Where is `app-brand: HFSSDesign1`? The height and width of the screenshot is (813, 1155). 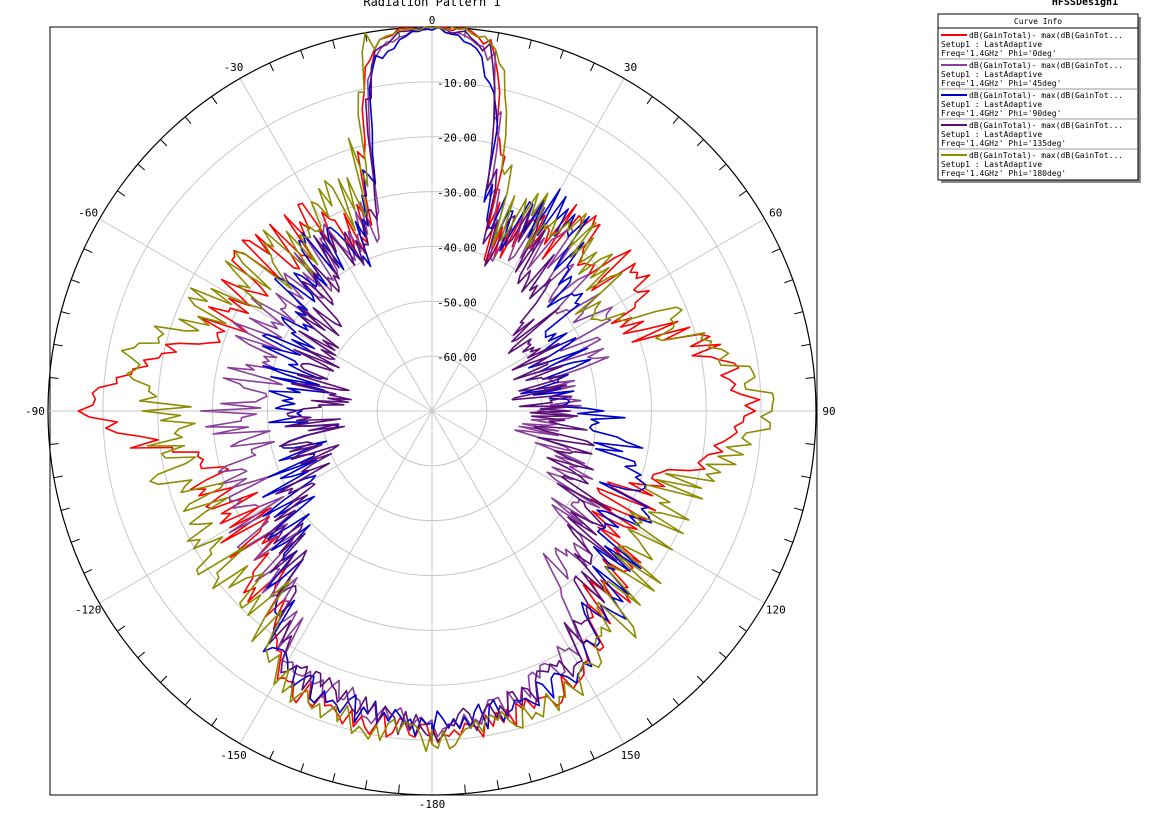 app-brand: HFSSDesign1 is located at coordinates (1085, 4).